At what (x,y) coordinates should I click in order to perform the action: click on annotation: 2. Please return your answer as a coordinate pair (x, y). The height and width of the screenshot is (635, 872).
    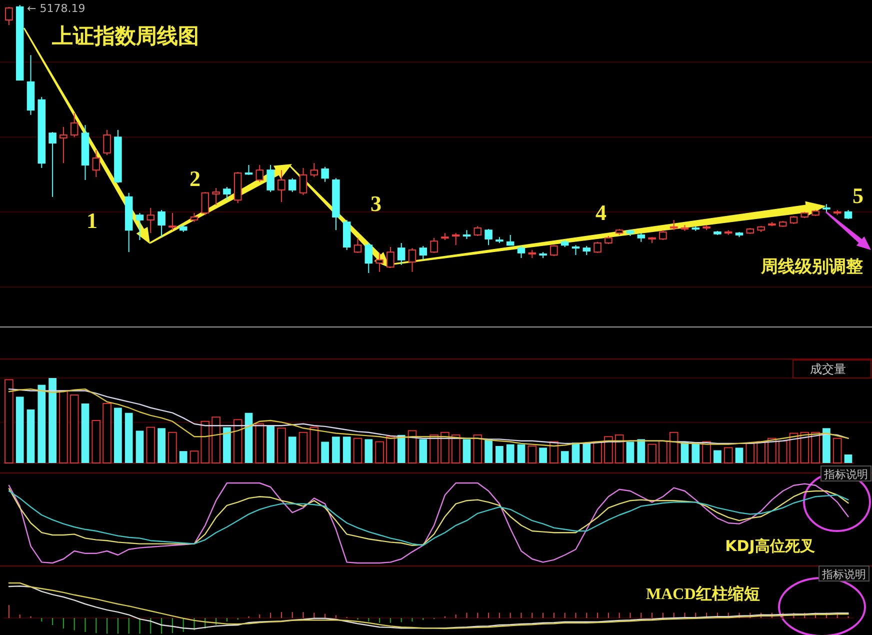
    Looking at the image, I should click on (195, 178).